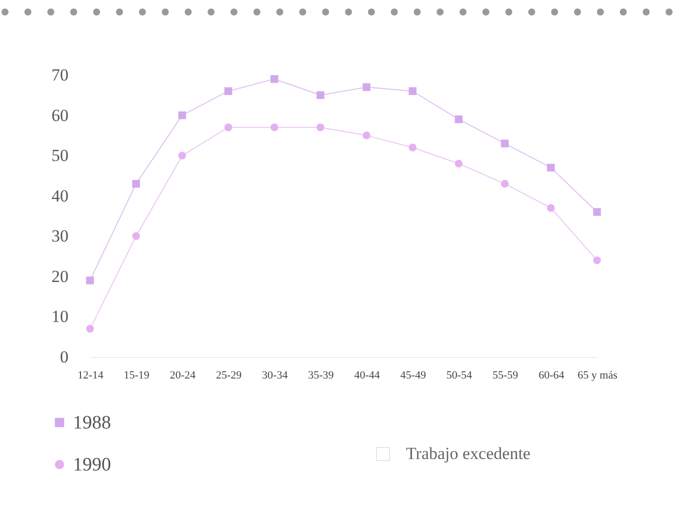 This screenshot has height=509, width=679. Describe the element at coordinates (92, 465) in the screenshot. I see `legend-label: 1990` at that location.